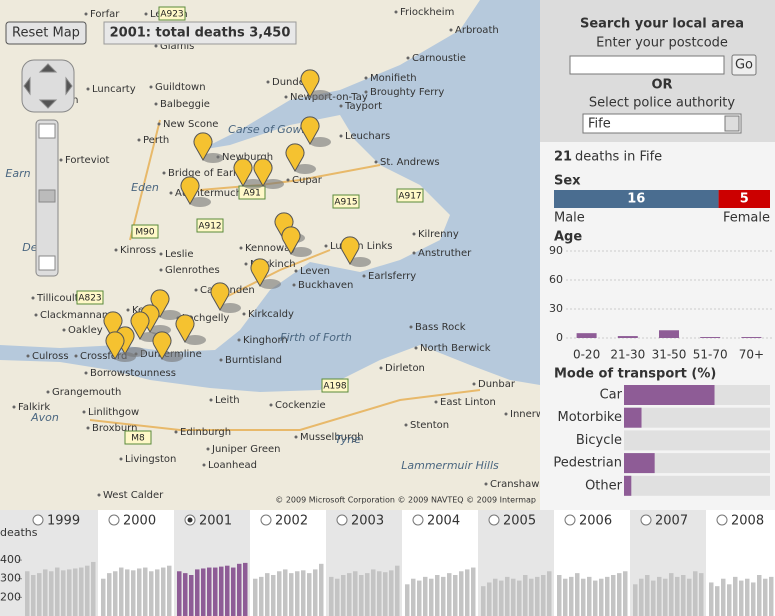 The width and height of the screenshot is (775, 616). I want to click on place-label: Linlithgow, so click(113, 412).